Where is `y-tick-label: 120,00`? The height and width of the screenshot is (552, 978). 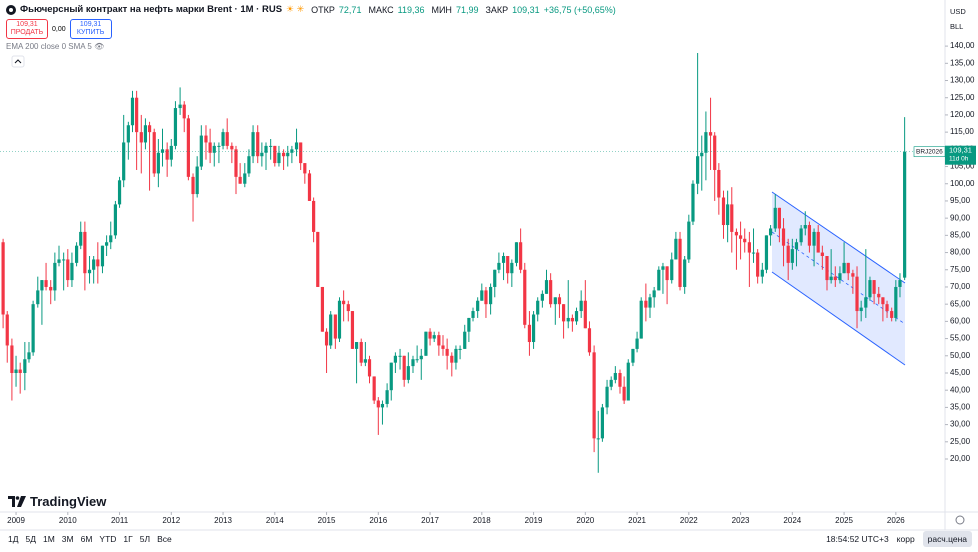 y-tick-label: 120,00 is located at coordinates (962, 114).